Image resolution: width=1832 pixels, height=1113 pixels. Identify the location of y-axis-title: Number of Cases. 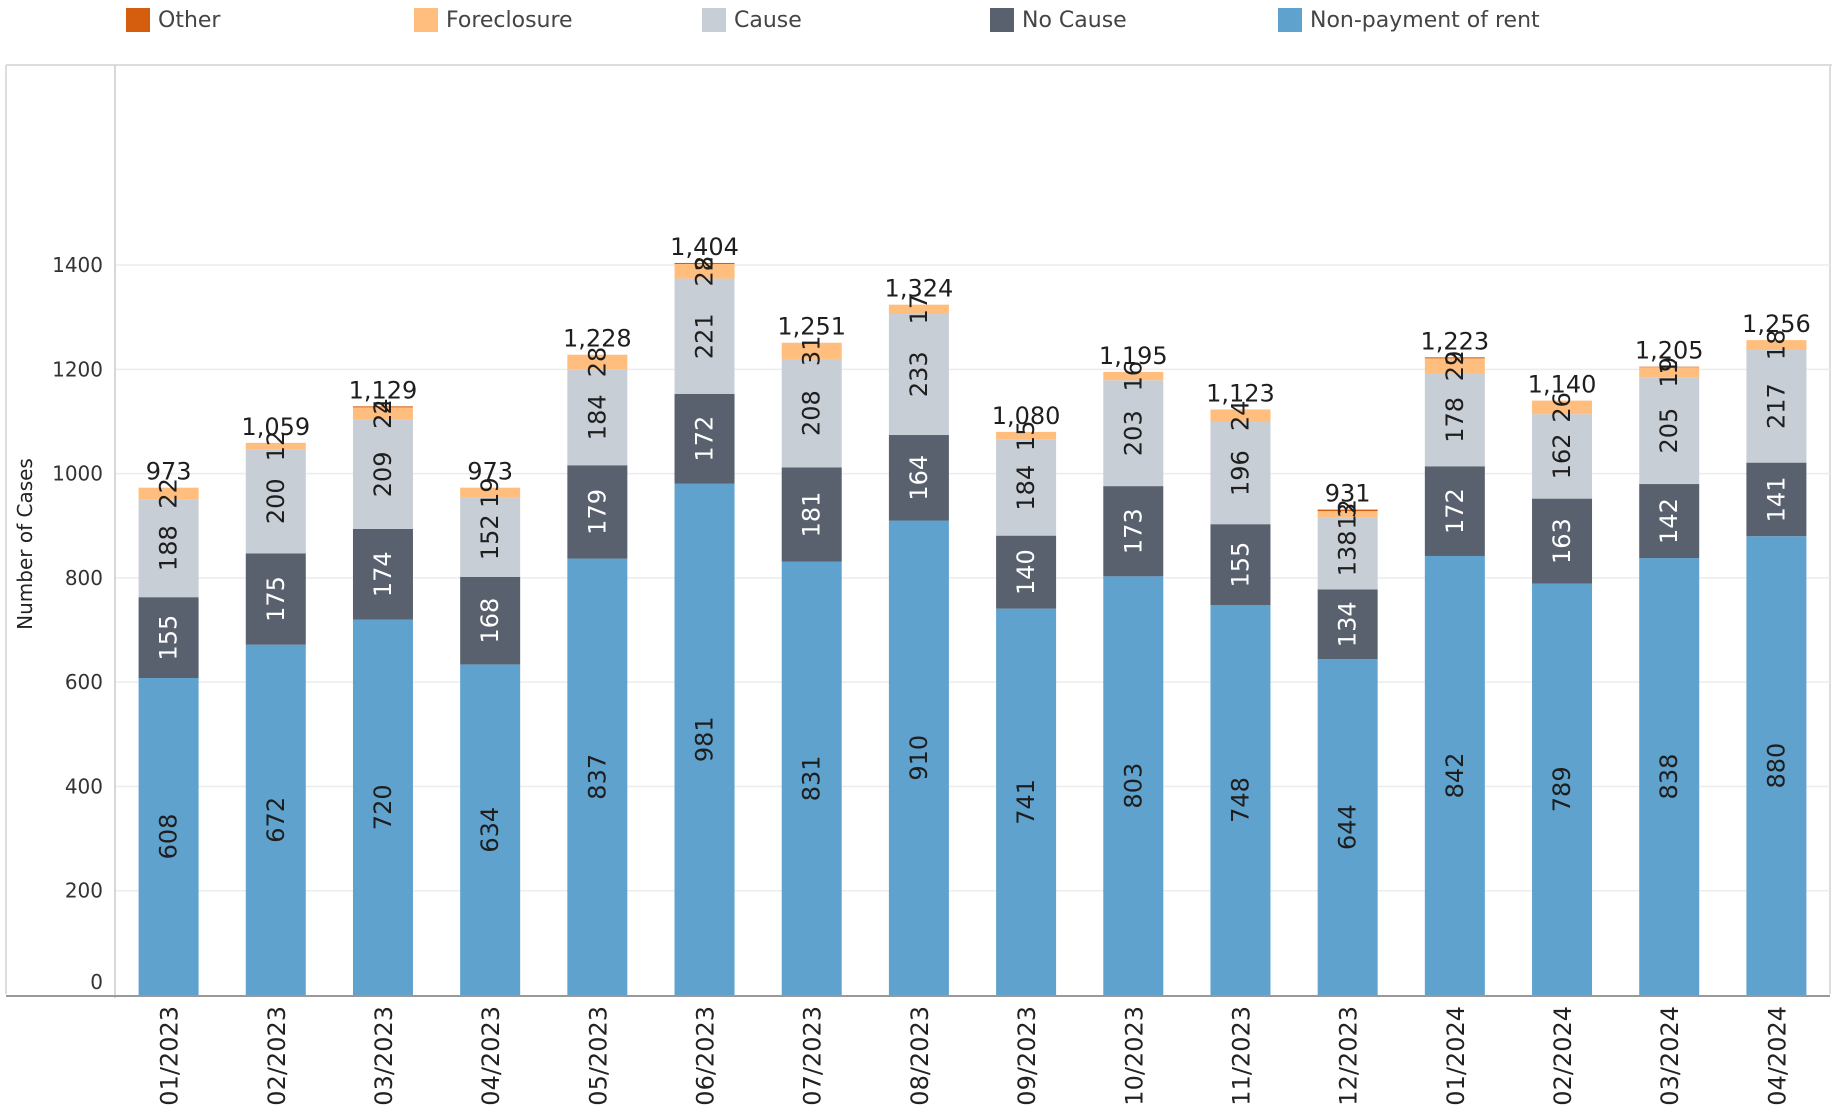
(25, 544).